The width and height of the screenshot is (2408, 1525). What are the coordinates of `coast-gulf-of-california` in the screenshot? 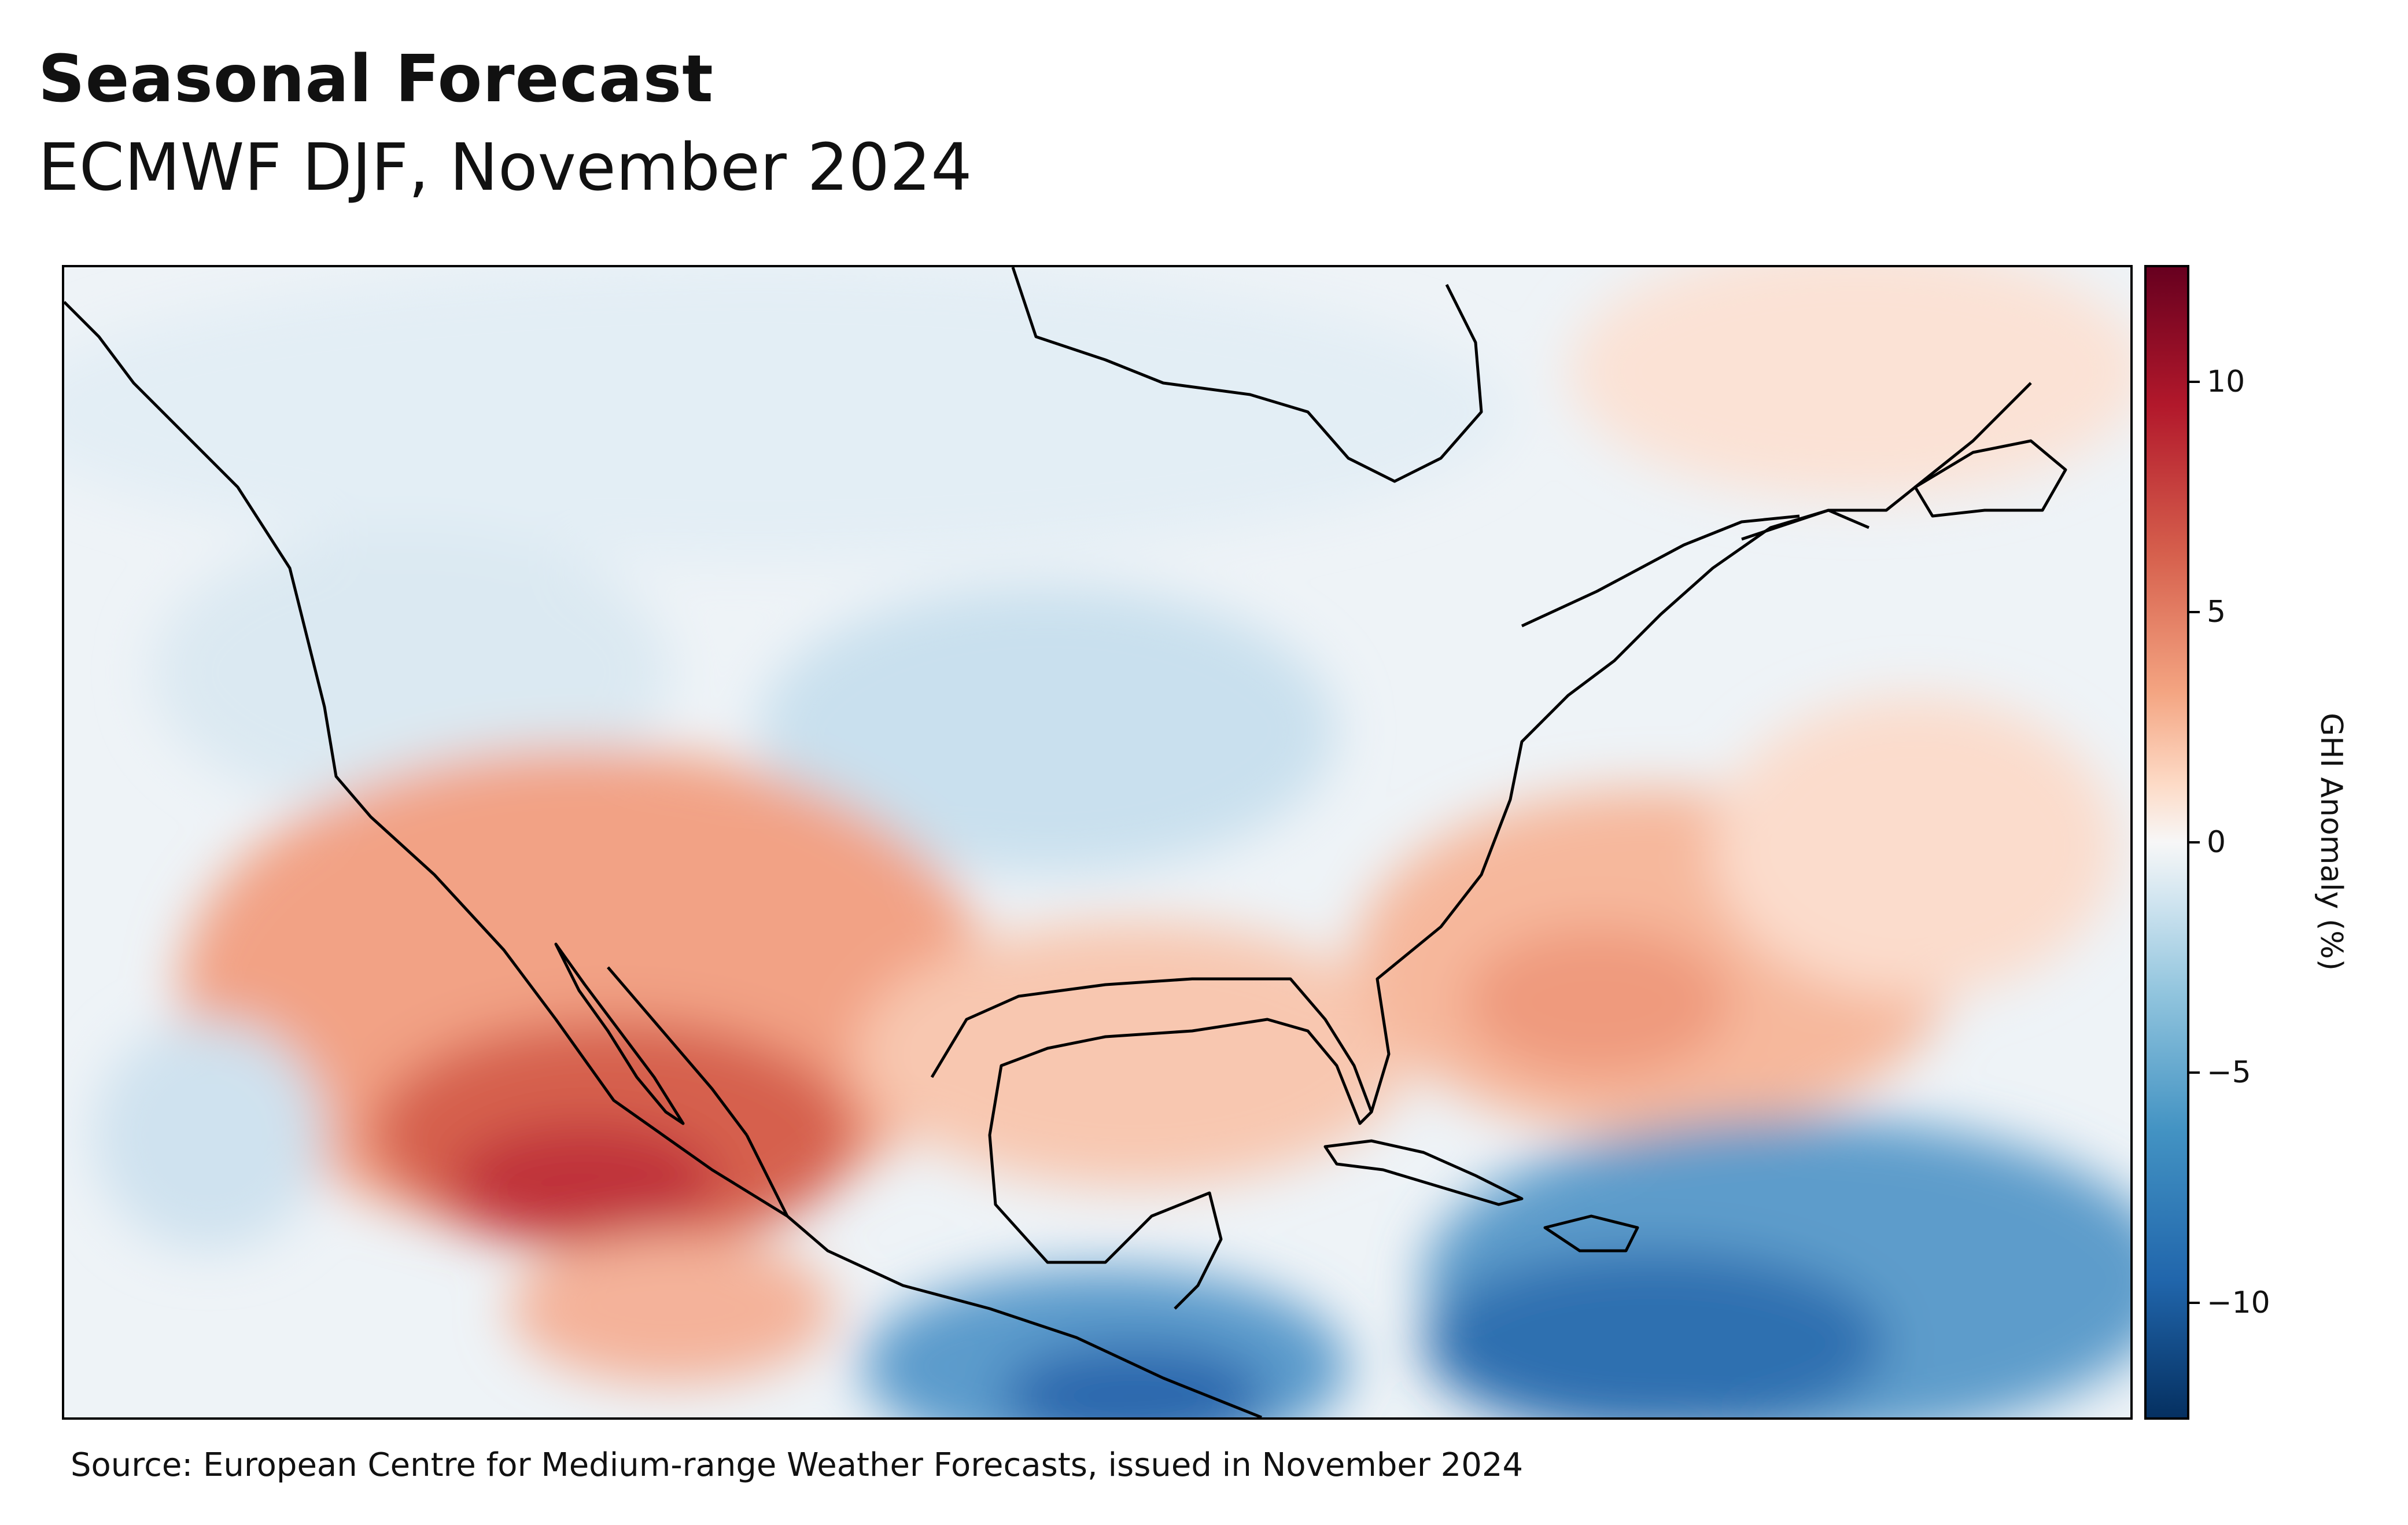 It's located at (677, 1051).